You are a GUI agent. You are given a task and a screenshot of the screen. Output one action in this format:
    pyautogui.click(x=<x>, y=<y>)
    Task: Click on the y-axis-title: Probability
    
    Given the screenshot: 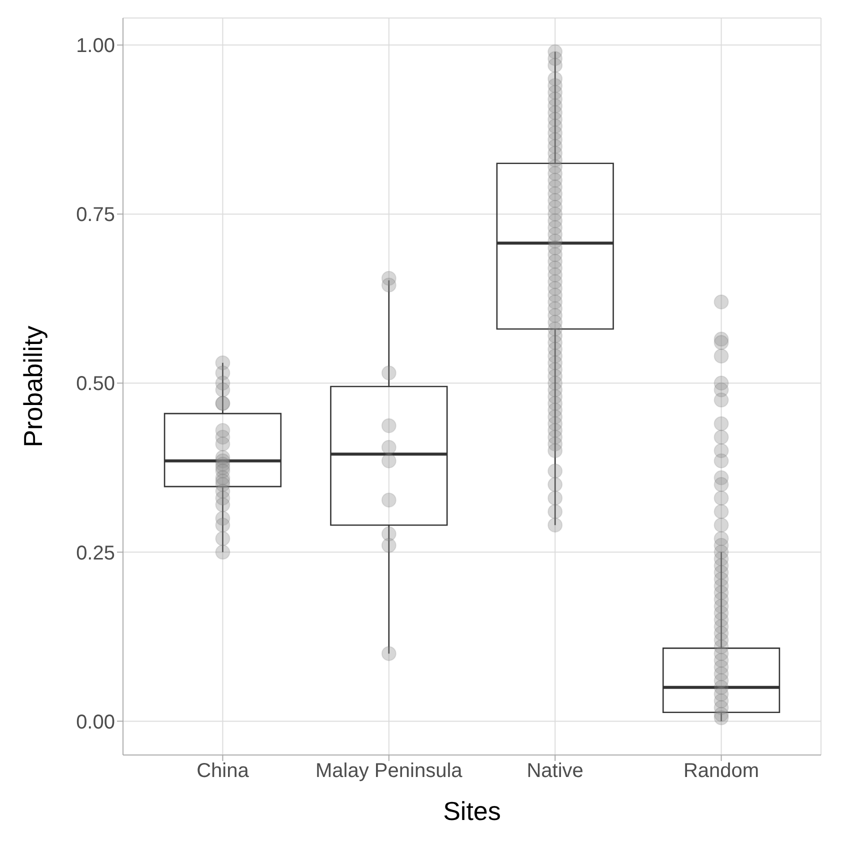 What is the action you would take?
    pyautogui.click(x=33, y=387)
    